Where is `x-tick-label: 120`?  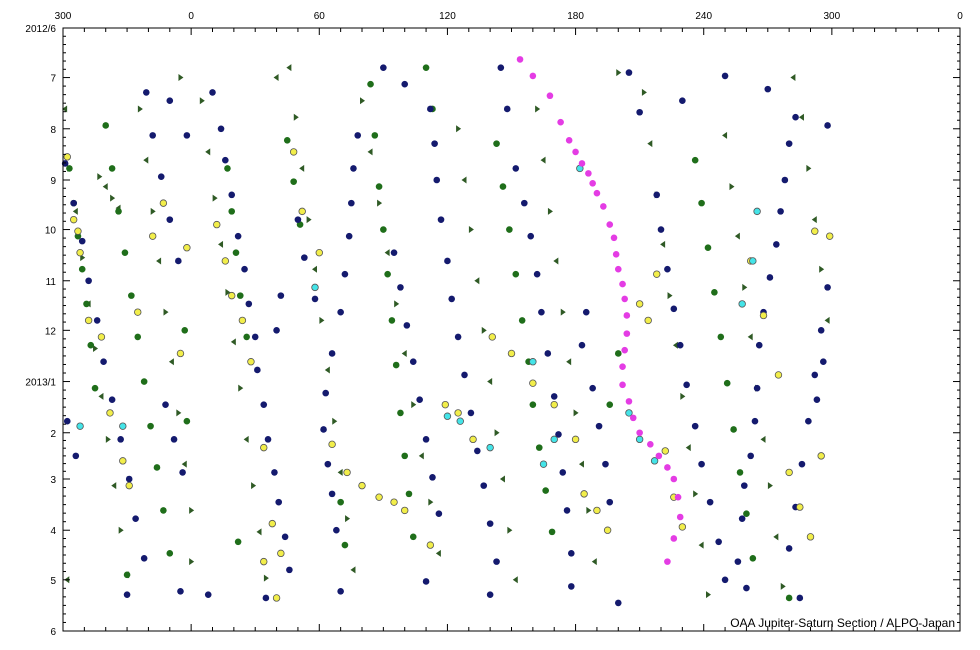 x-tick-label: 120 is located at coordinates (447, 16).